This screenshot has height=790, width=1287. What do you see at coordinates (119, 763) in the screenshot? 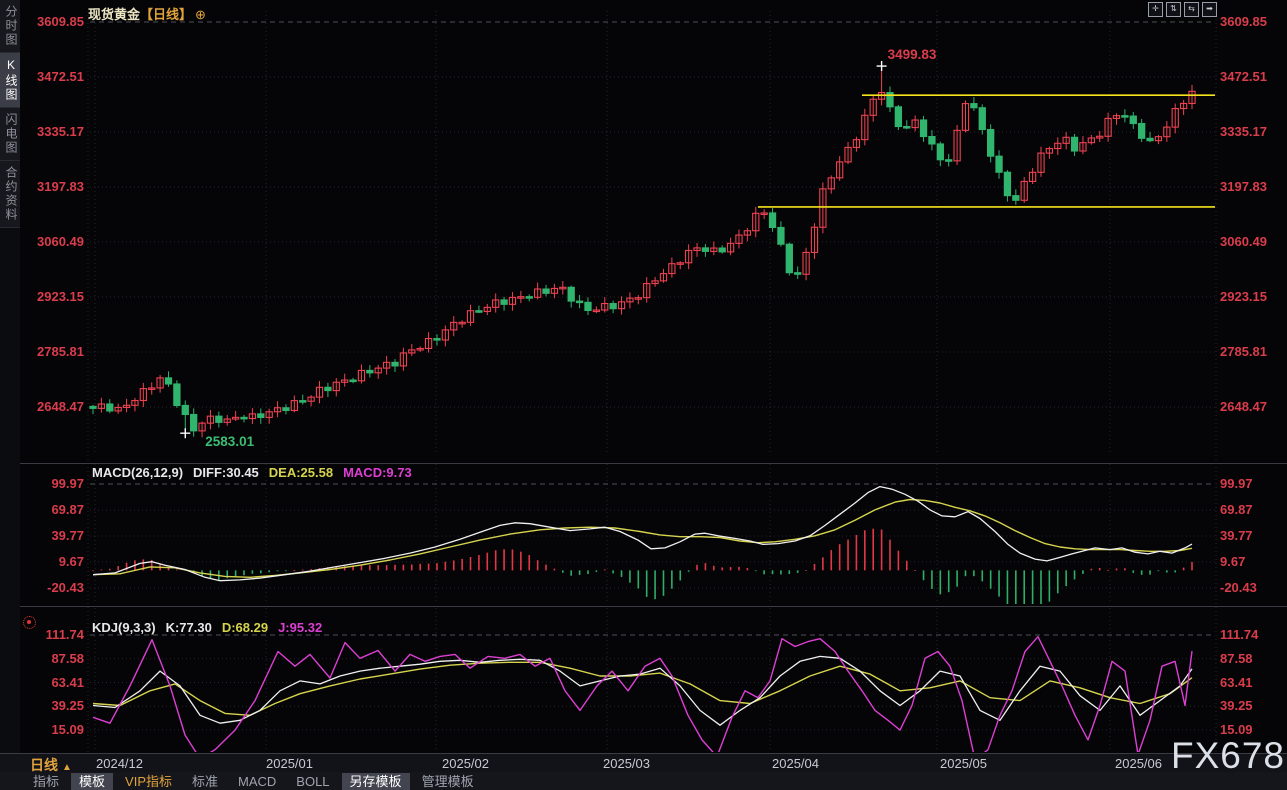
I see `x-axis-date-label: 2024/12` at bounding box center [119, 763].